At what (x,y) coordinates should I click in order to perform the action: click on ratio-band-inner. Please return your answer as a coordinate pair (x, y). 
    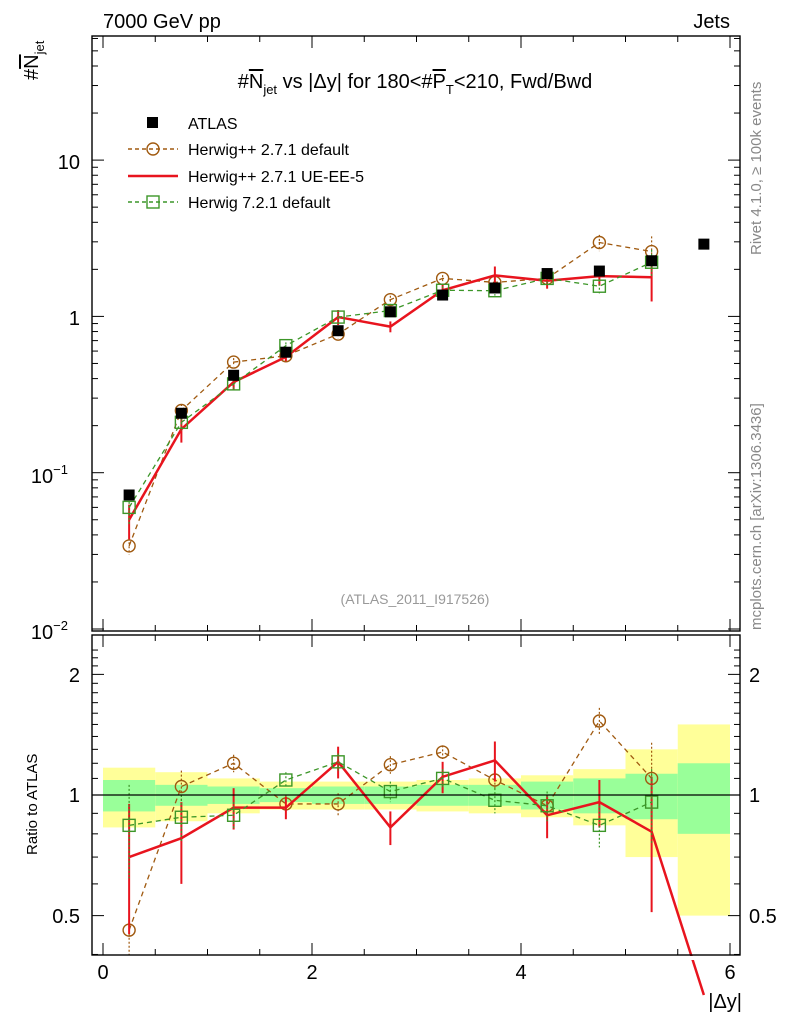
    Looking at the image, I should click on (703, 798).